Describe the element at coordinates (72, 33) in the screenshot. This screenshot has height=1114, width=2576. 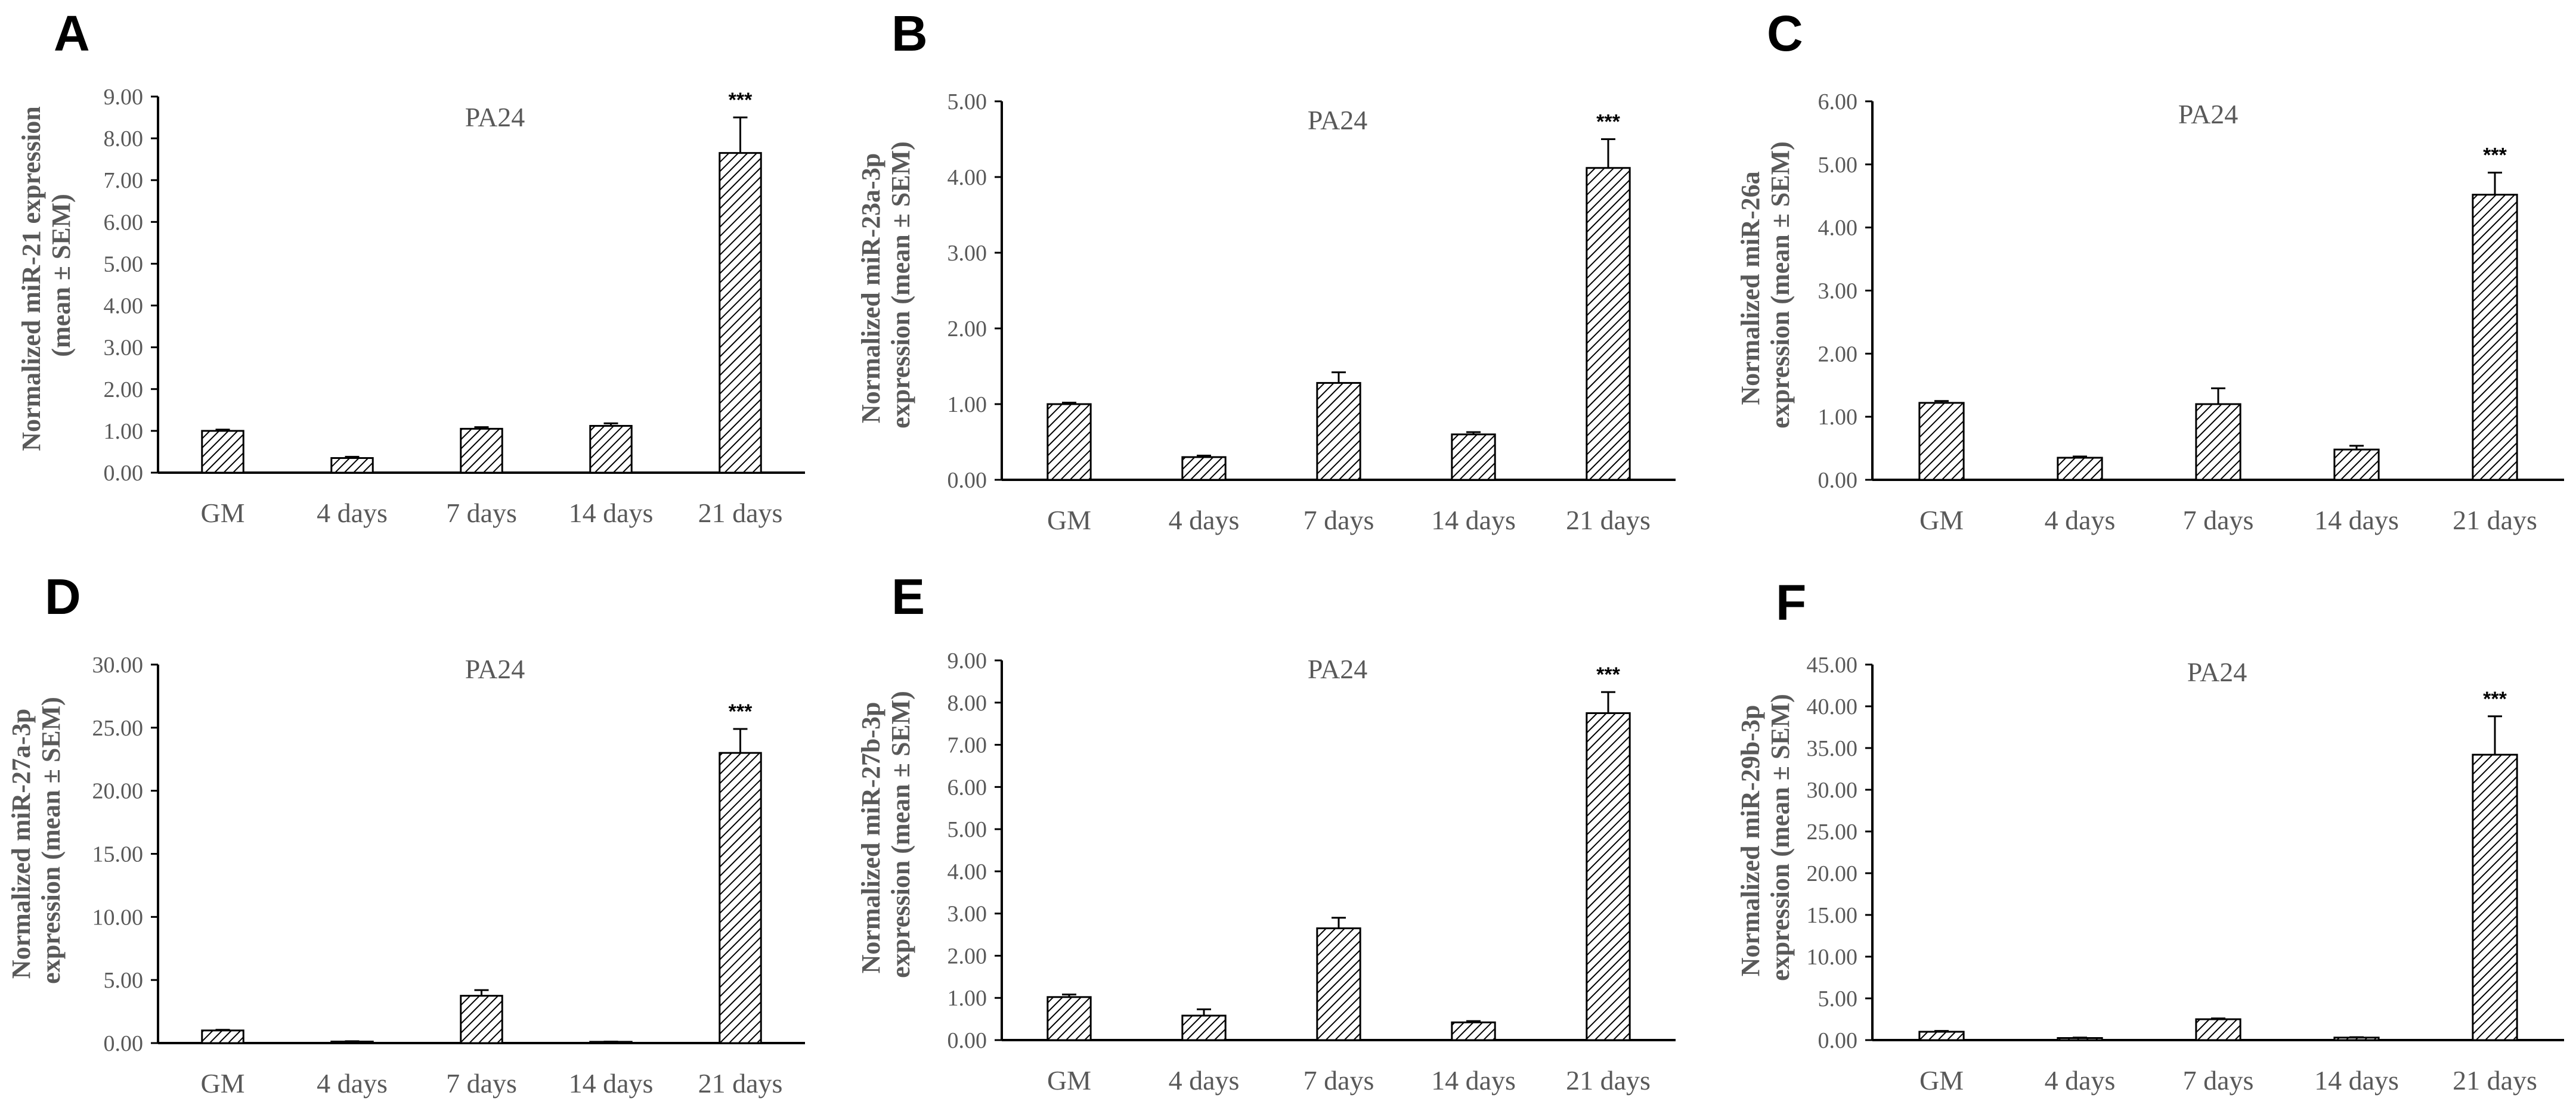
I see `panel-letter: A` at that location.